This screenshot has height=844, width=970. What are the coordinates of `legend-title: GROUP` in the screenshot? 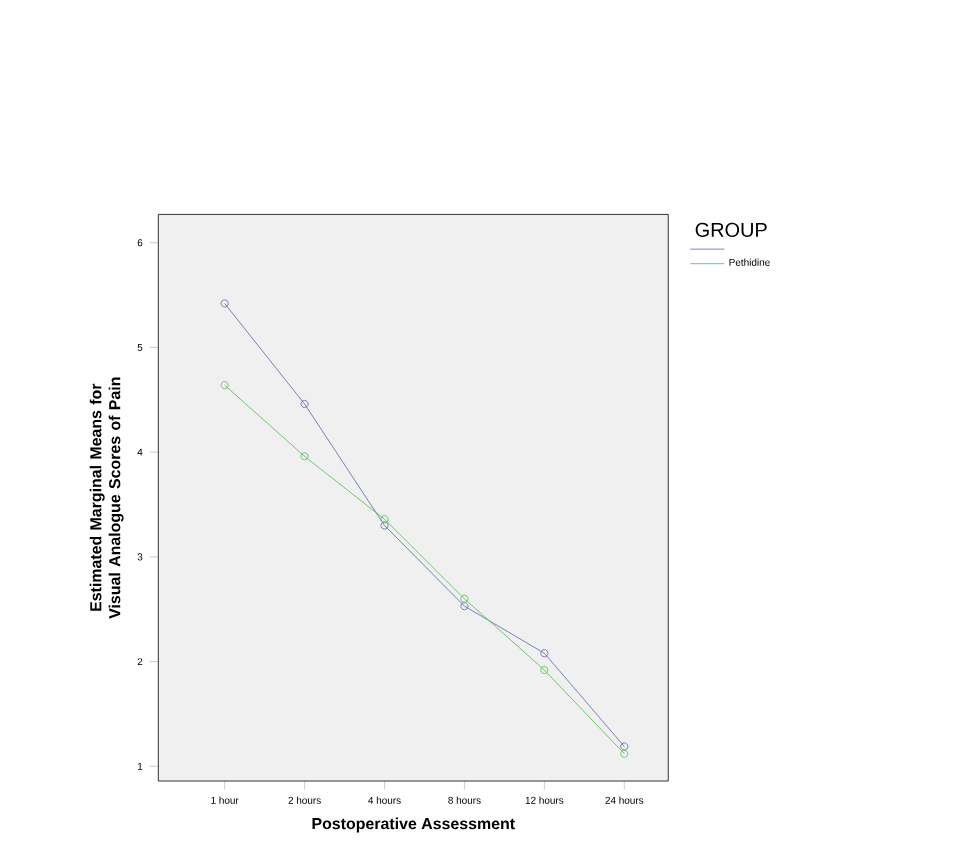 It's located at (731, 230).